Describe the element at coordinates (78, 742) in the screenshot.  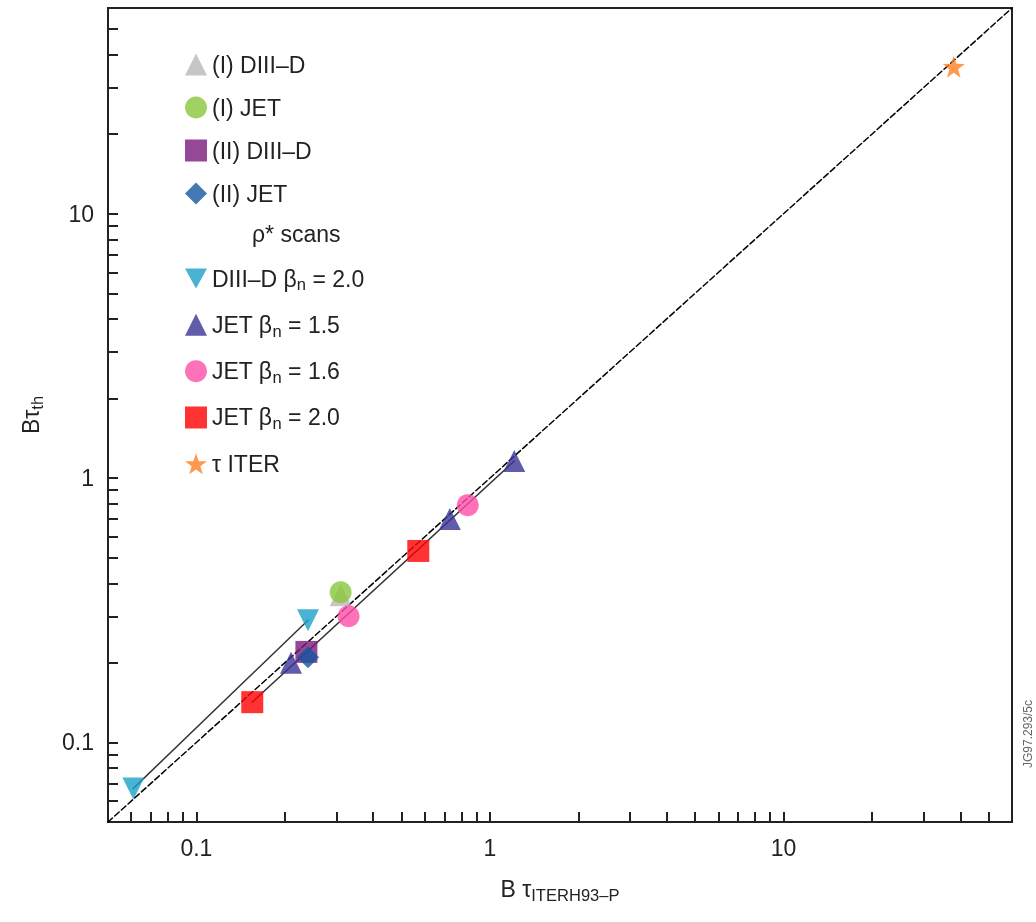
I see `y-tick-label: 0.1` at that location.